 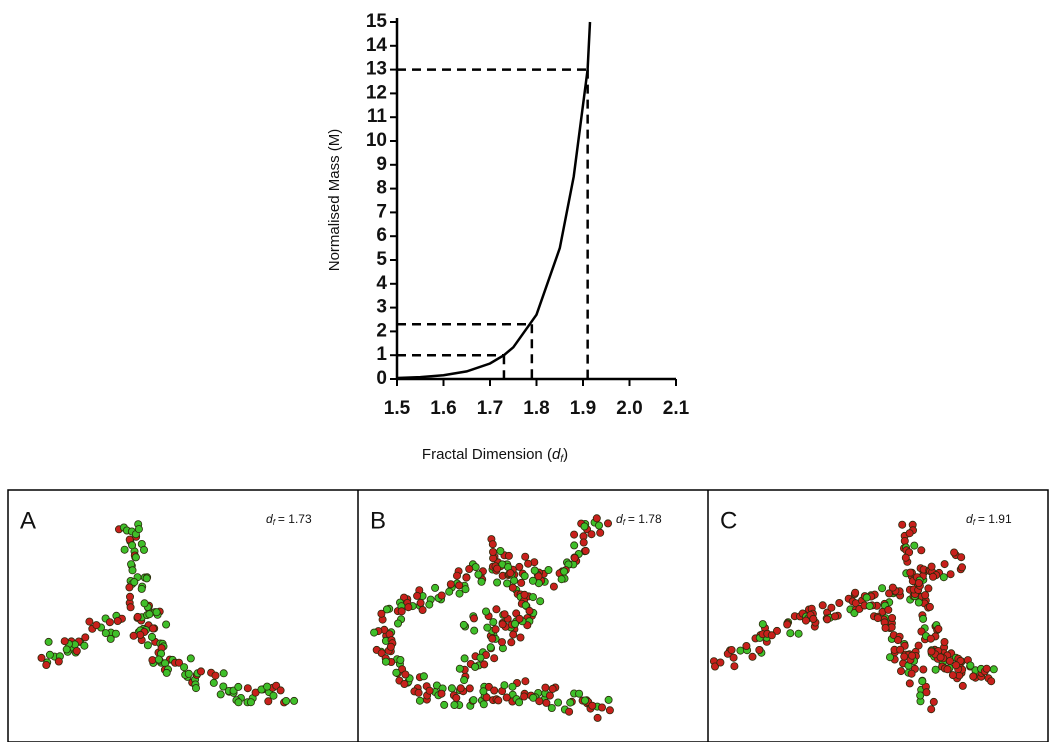 What do you see at coordinates (556, 454) in the screenshot?
I see `x-label-var: d` at bounding box center [556, 454].